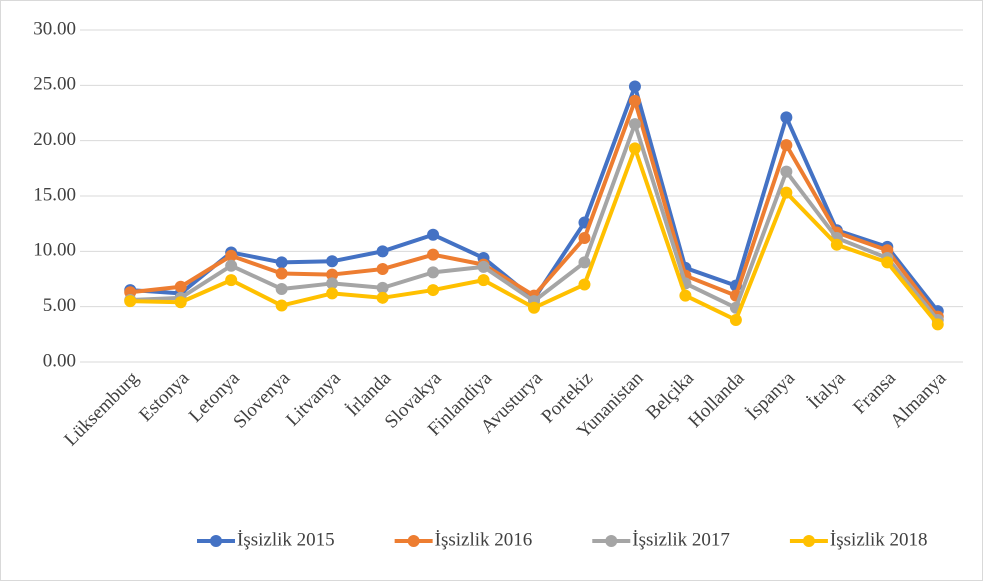 Image resolution: width=983 pixels, height=581 pixels. I want to click on y-tick-label: 10.00, so click(54, 250).